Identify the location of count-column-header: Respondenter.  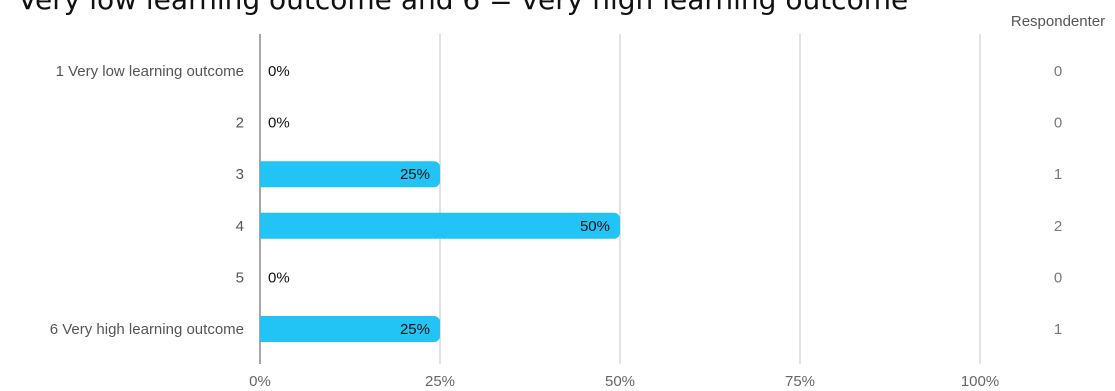
(1058, 21).